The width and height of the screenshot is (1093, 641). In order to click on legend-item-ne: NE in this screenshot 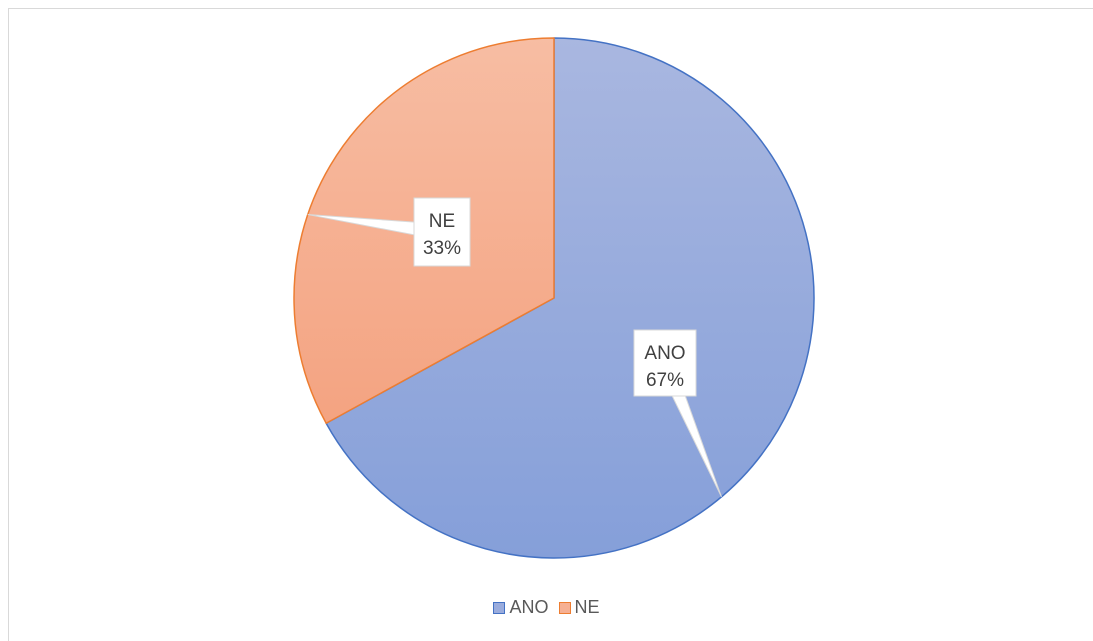, I will do `click(579, 607)`.